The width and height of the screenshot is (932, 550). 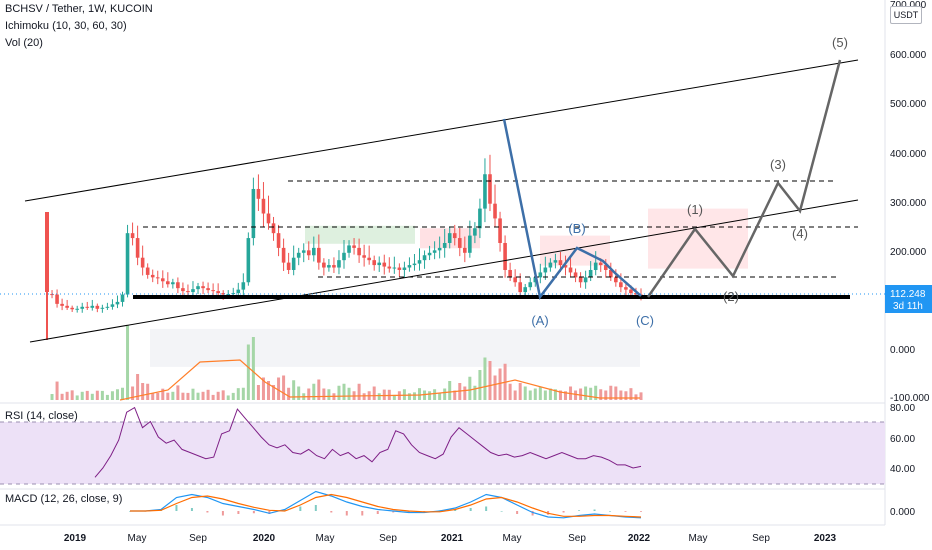 I want to click on rsi-tick: 60.00, so click(x=902, y=439).